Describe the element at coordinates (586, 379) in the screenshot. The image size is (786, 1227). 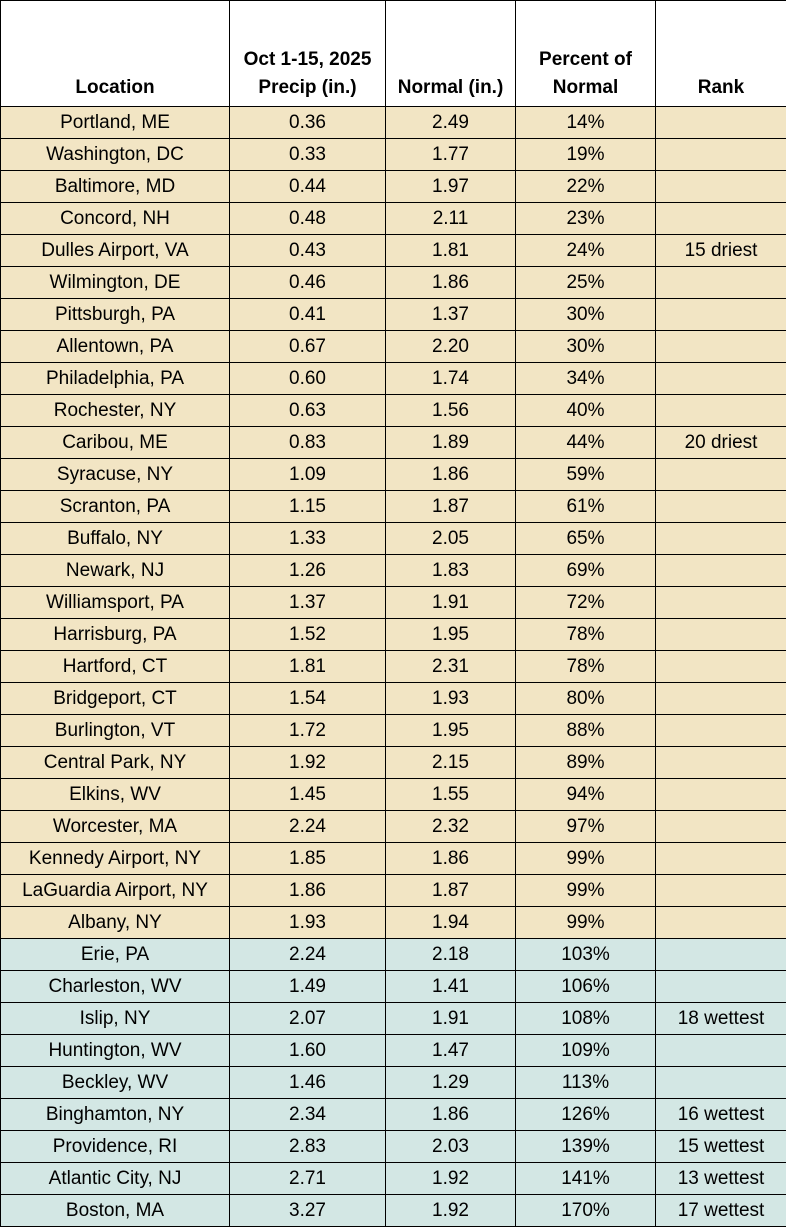
I see `cell: 34%` at that location.